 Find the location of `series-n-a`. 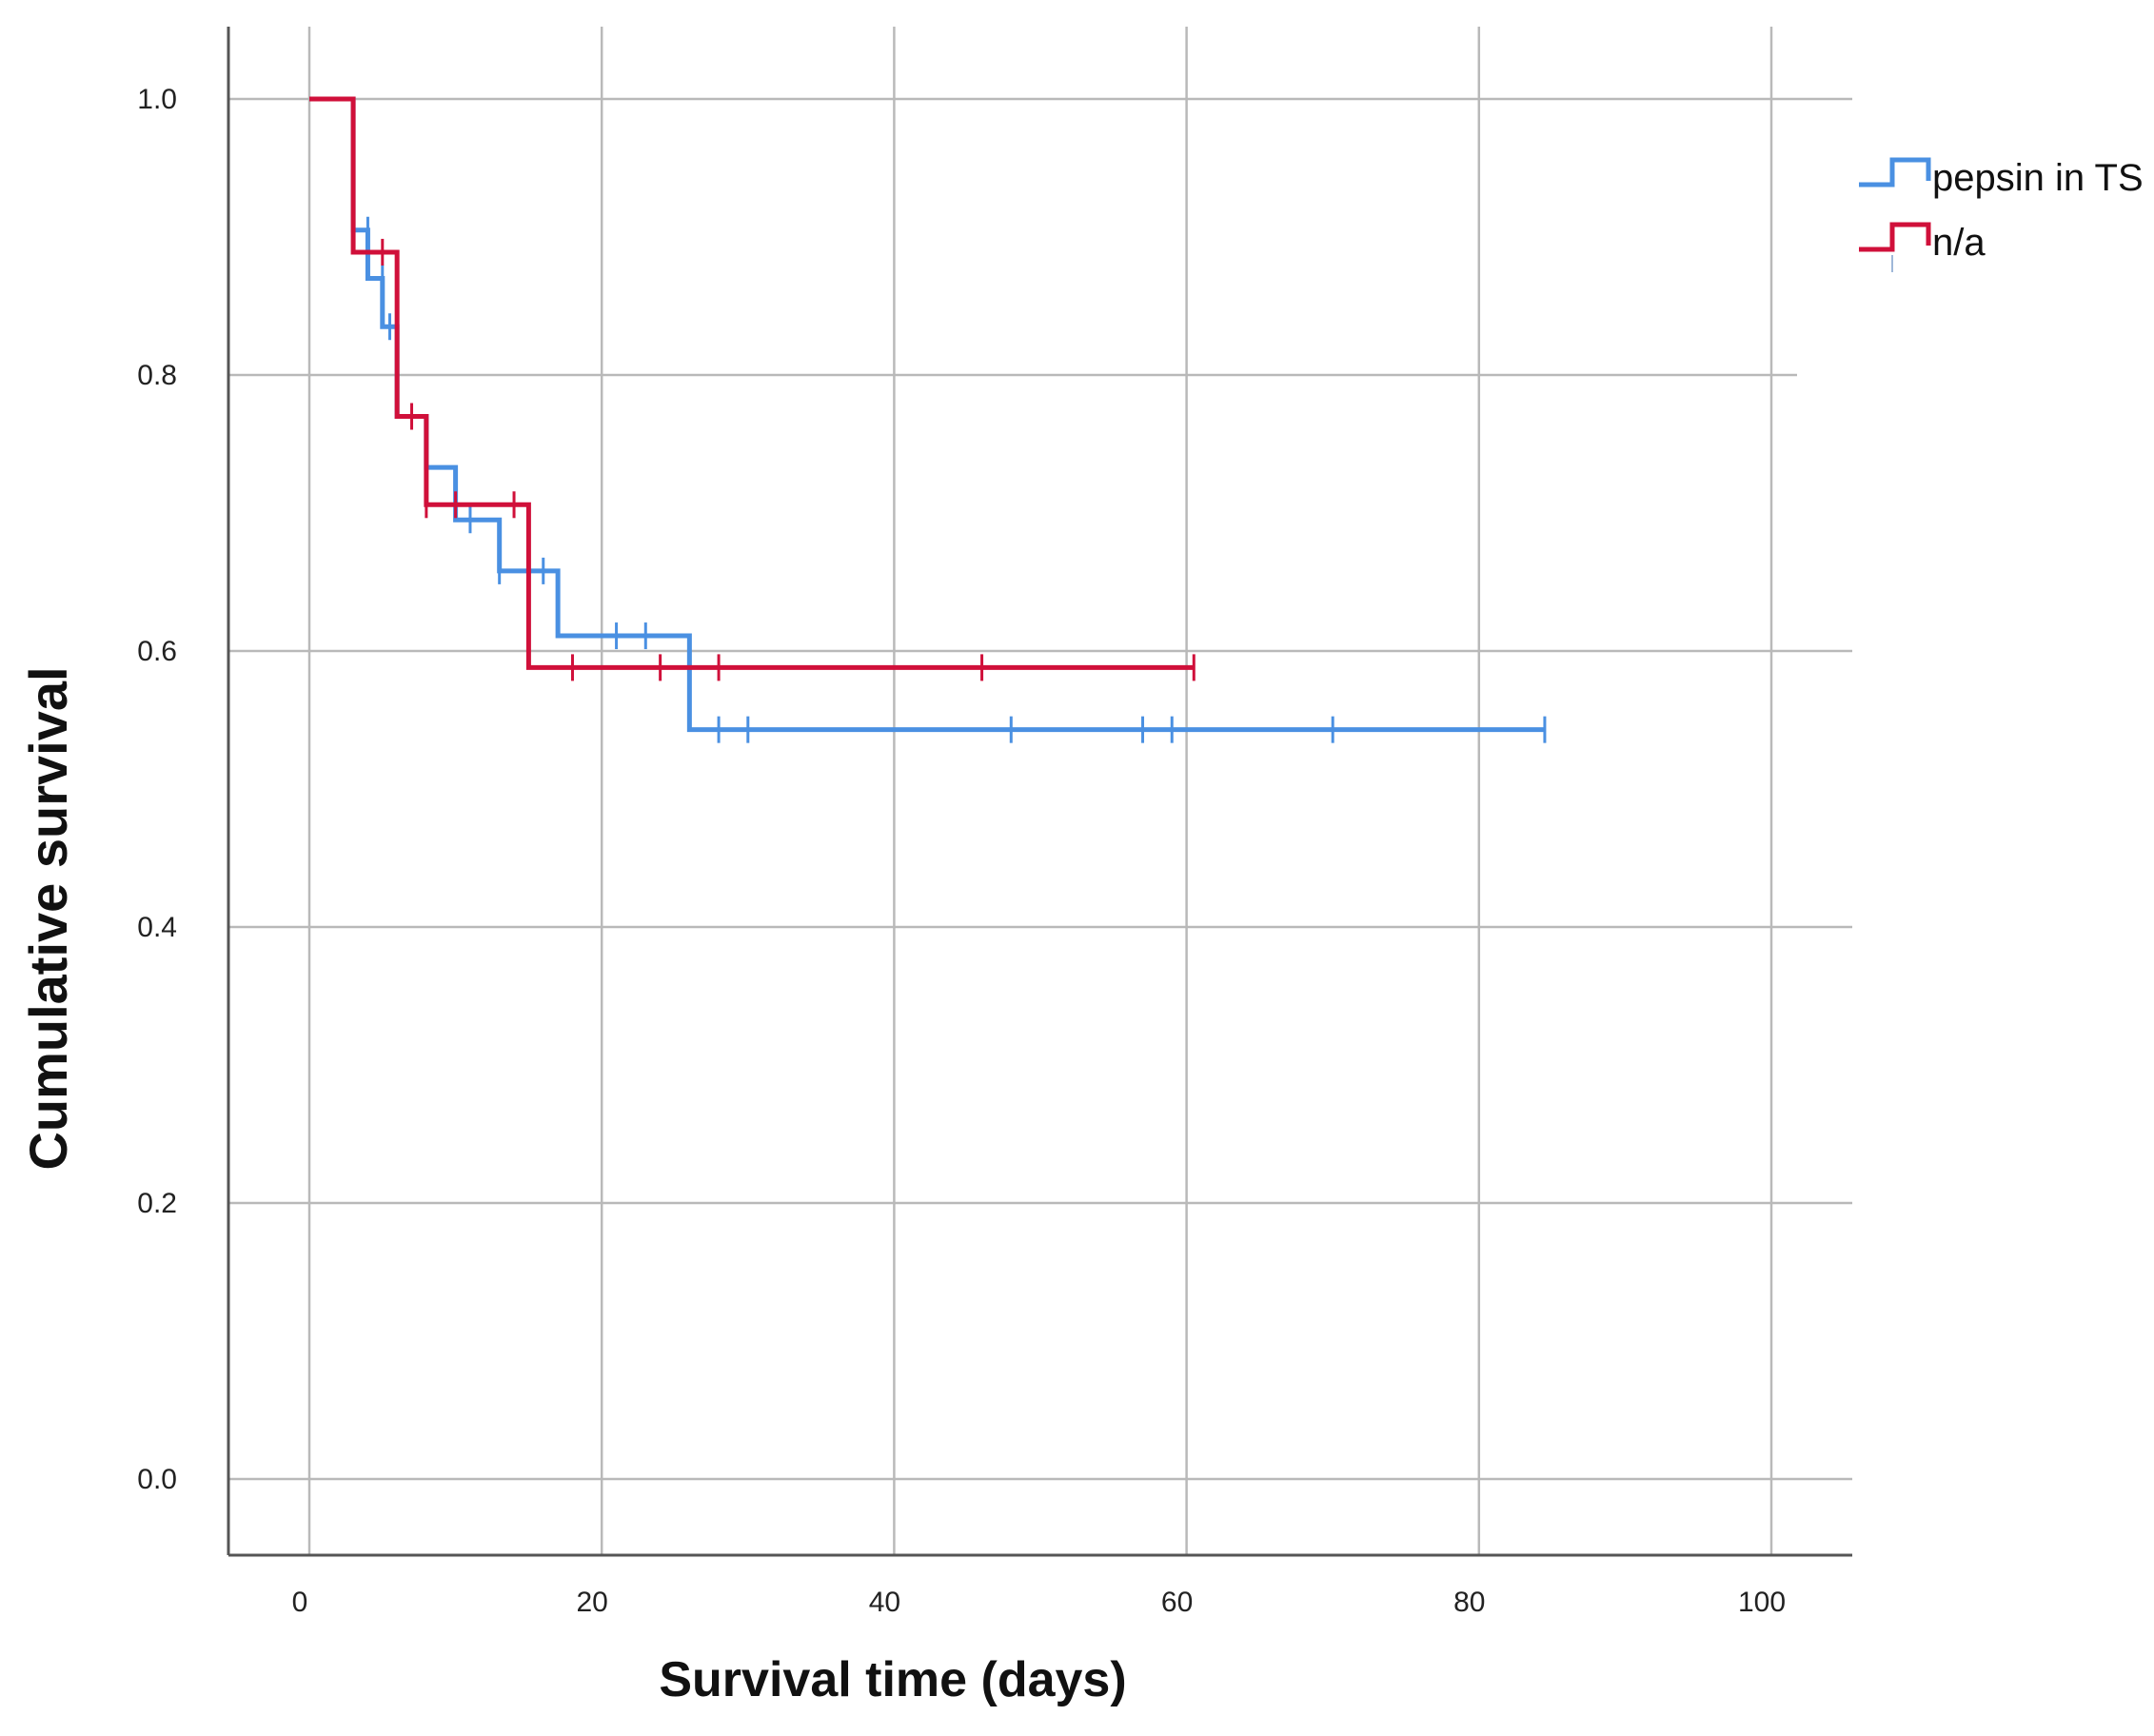

series-n-a is located at coordinates (752, 388).